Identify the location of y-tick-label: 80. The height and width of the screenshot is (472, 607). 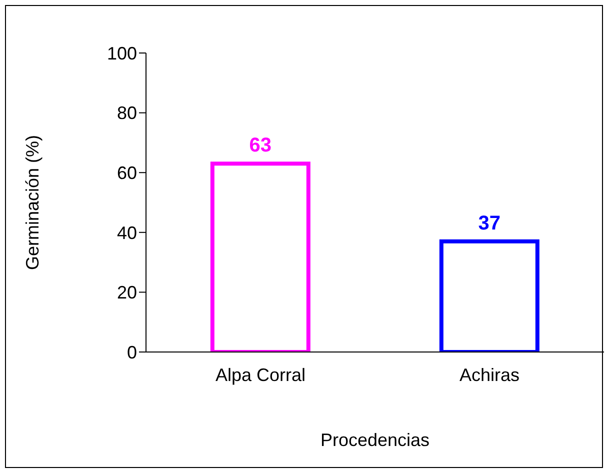
(126, 113).